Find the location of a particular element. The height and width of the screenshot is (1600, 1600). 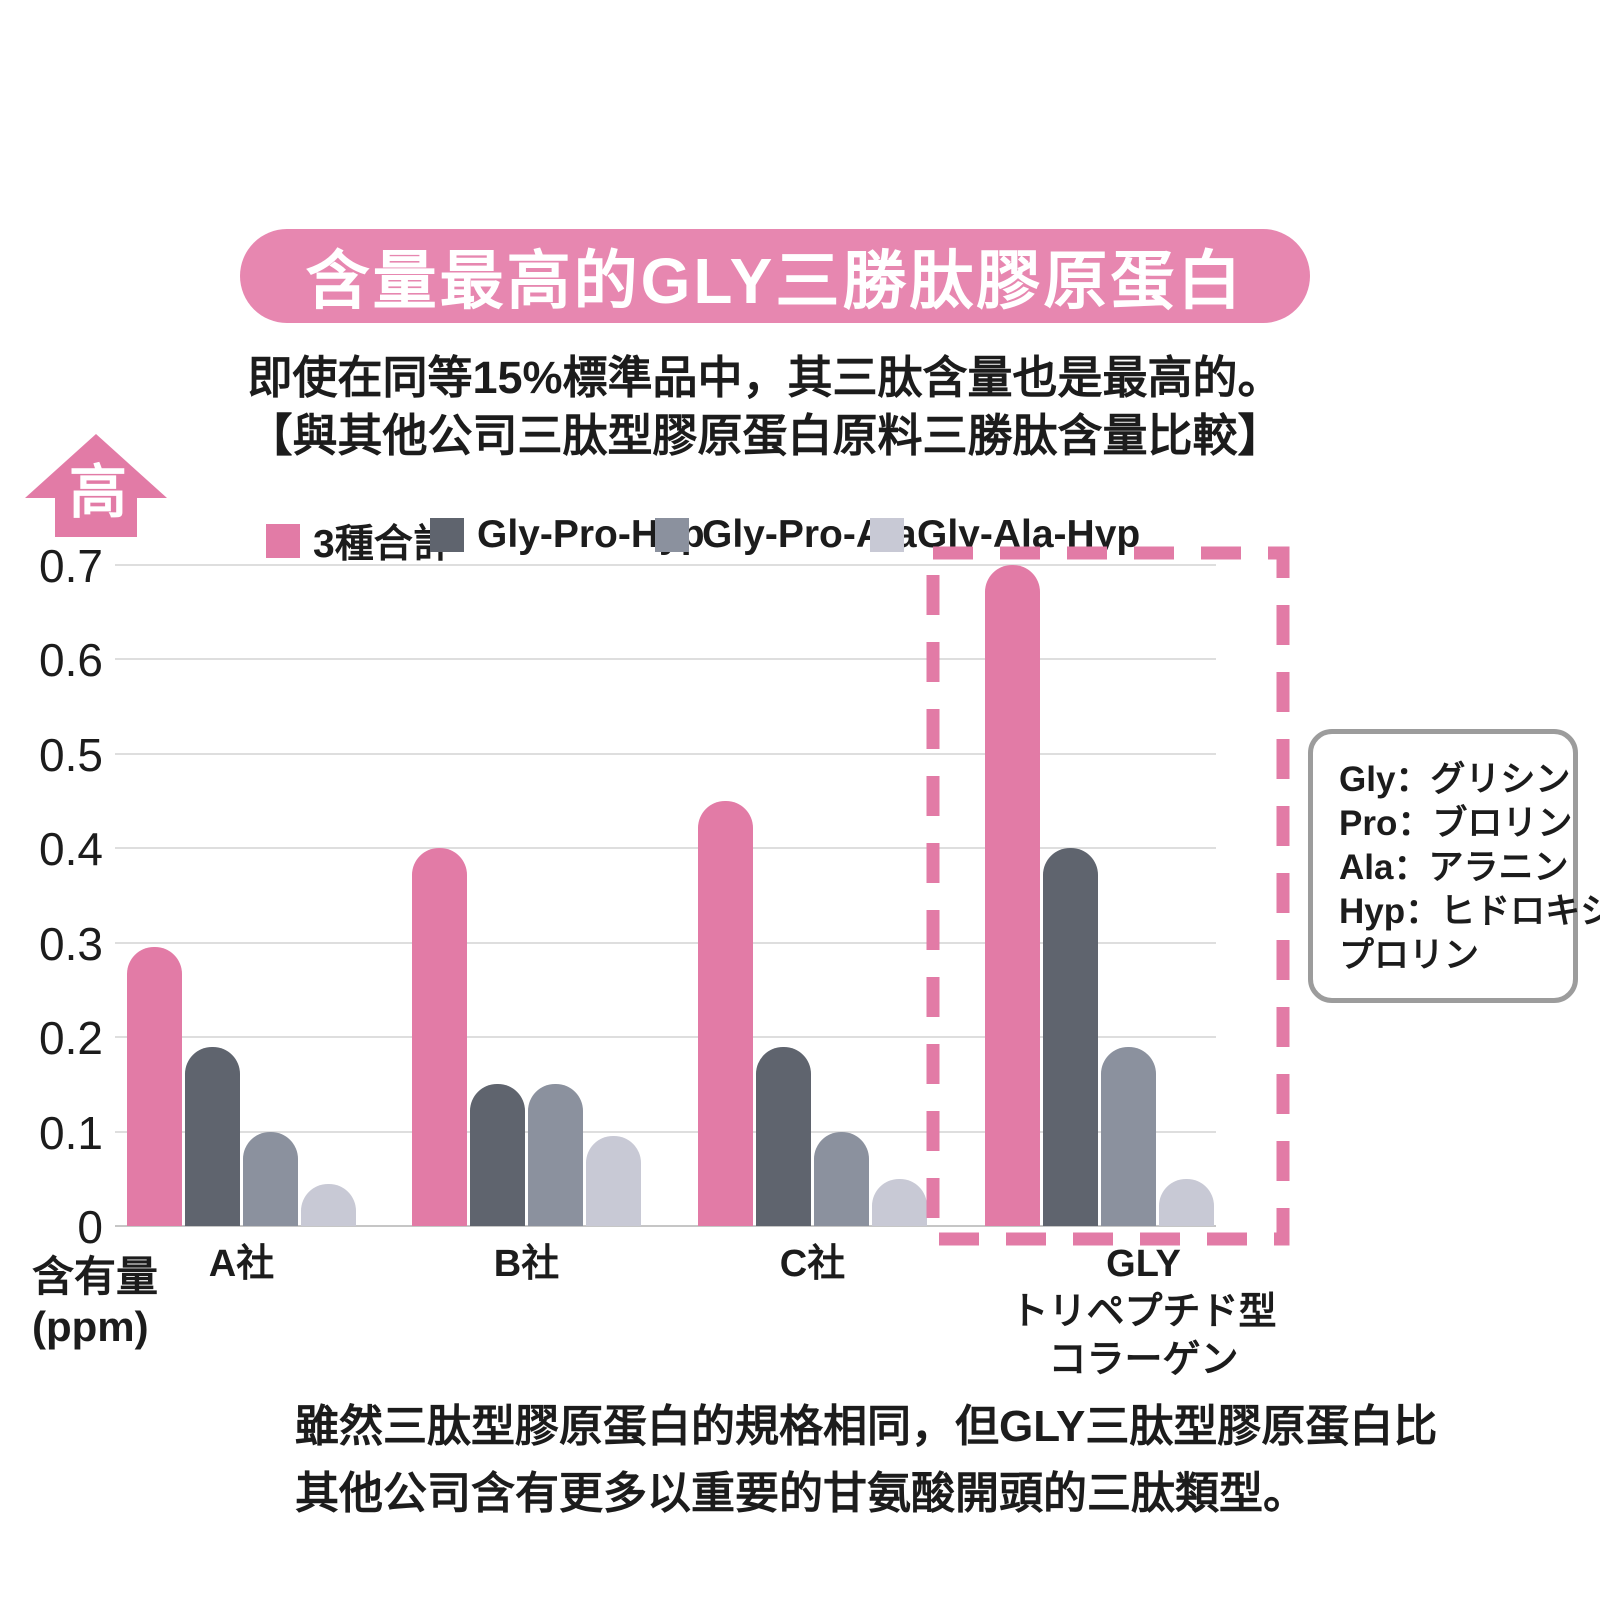

x-axis-category-line: トリペプチド型 is located at coordinates (1143, 1312).